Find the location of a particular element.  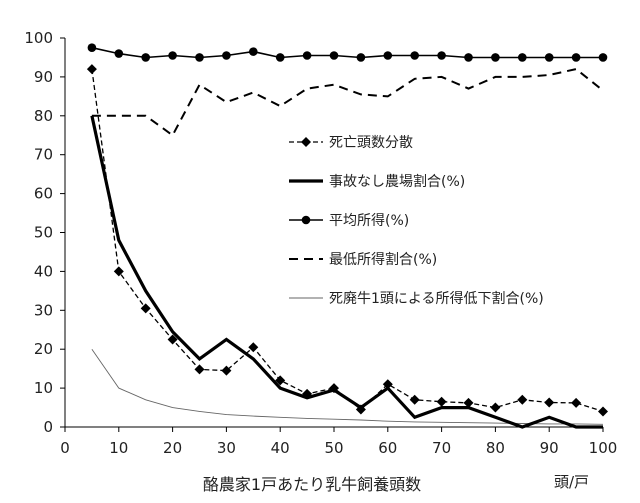

x-tick-label: 0 is located at coordinates (65, 448).